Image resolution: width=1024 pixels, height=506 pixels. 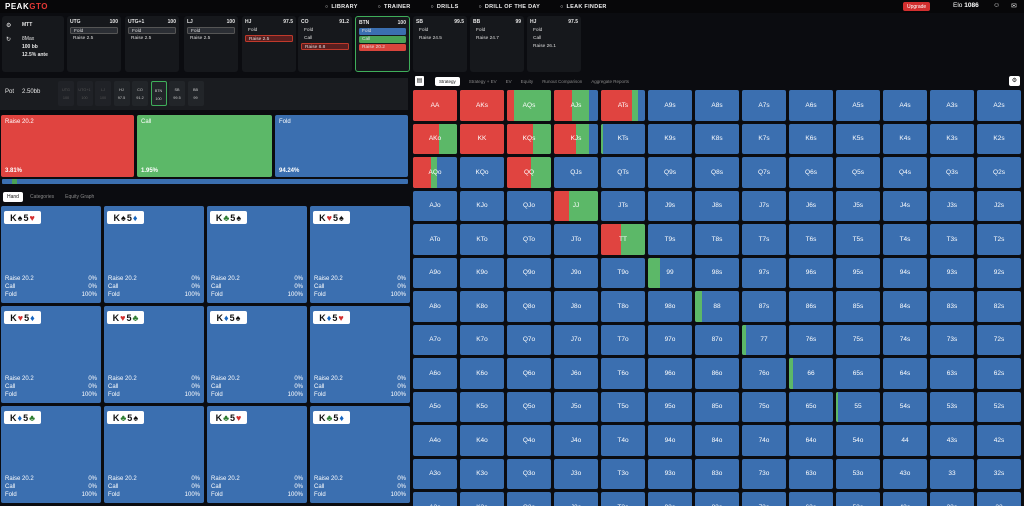 I want to click on range-cell: A6s, so click(x=811, y=105).